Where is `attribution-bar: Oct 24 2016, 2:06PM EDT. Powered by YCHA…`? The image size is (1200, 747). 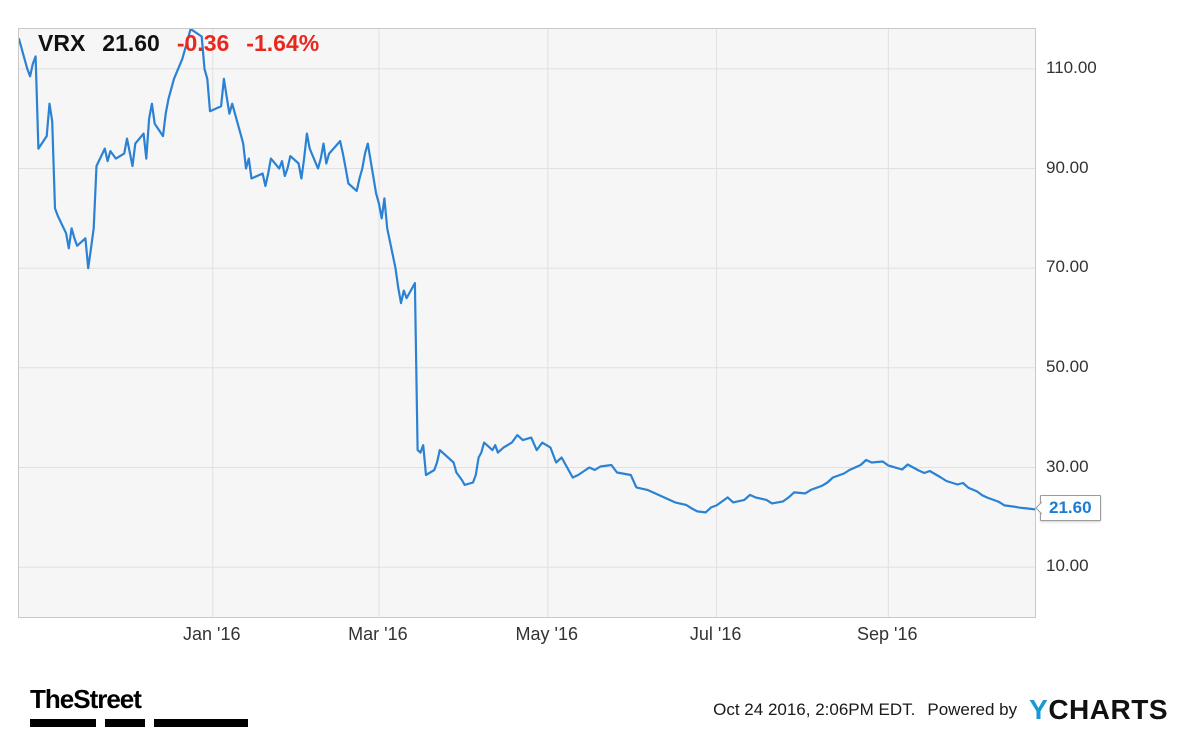
attribution-bar: Oct 24 2016, 2:06PM EDT. Powered by YCHA… is located at coordinates (940, 710).